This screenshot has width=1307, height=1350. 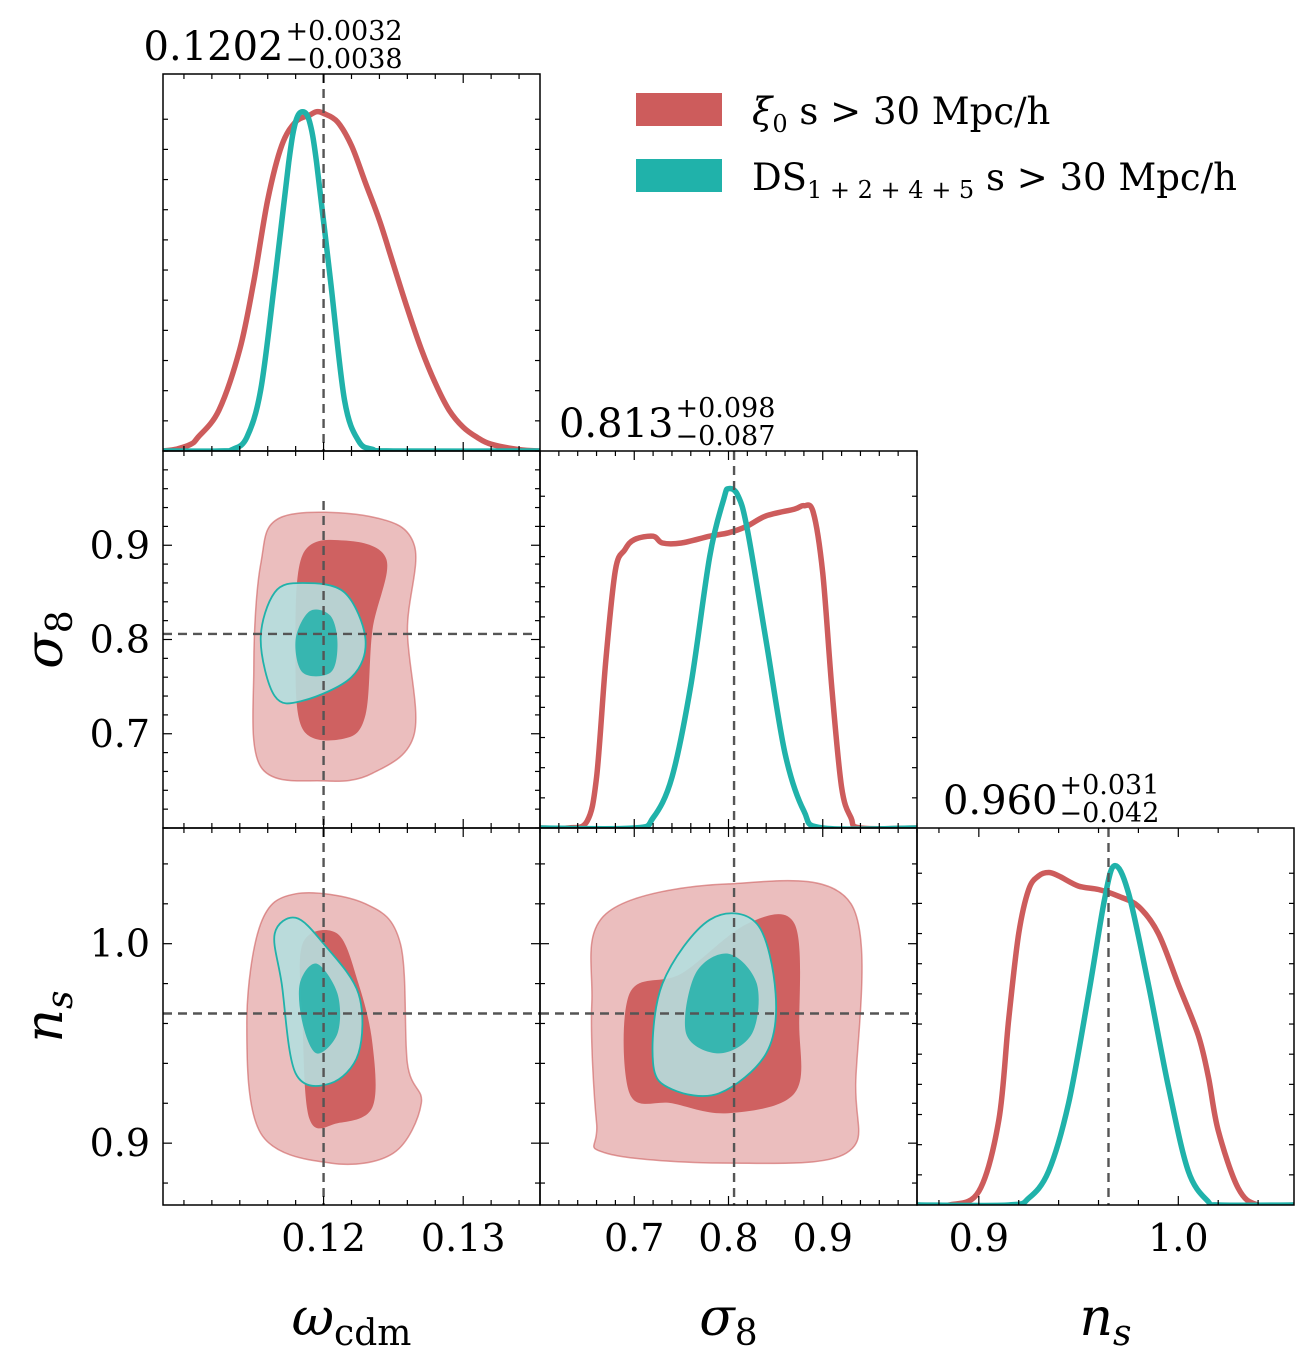 What do you see at coordinates (313, 1318) in the screenshot?
I see `x-axis-label-omega_cdm-main: ω` at bounding box center [313, 1318].